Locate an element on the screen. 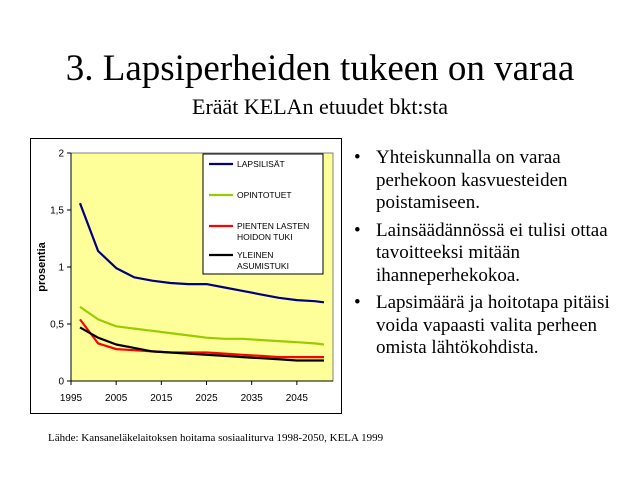  x-tick-label: 2025 is located at coordinates (206, 398).